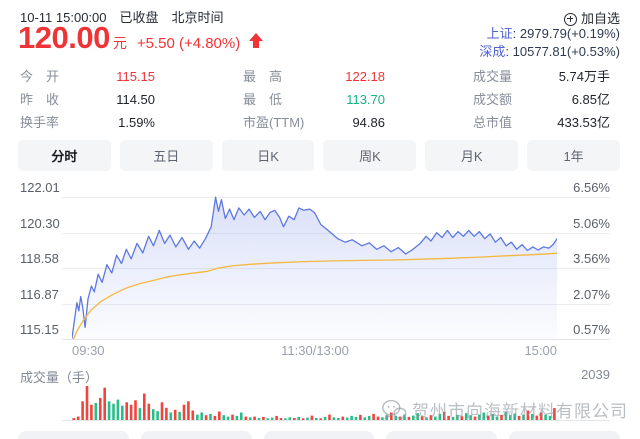  I want to click on last-price: 120.00, so click(64, 37).